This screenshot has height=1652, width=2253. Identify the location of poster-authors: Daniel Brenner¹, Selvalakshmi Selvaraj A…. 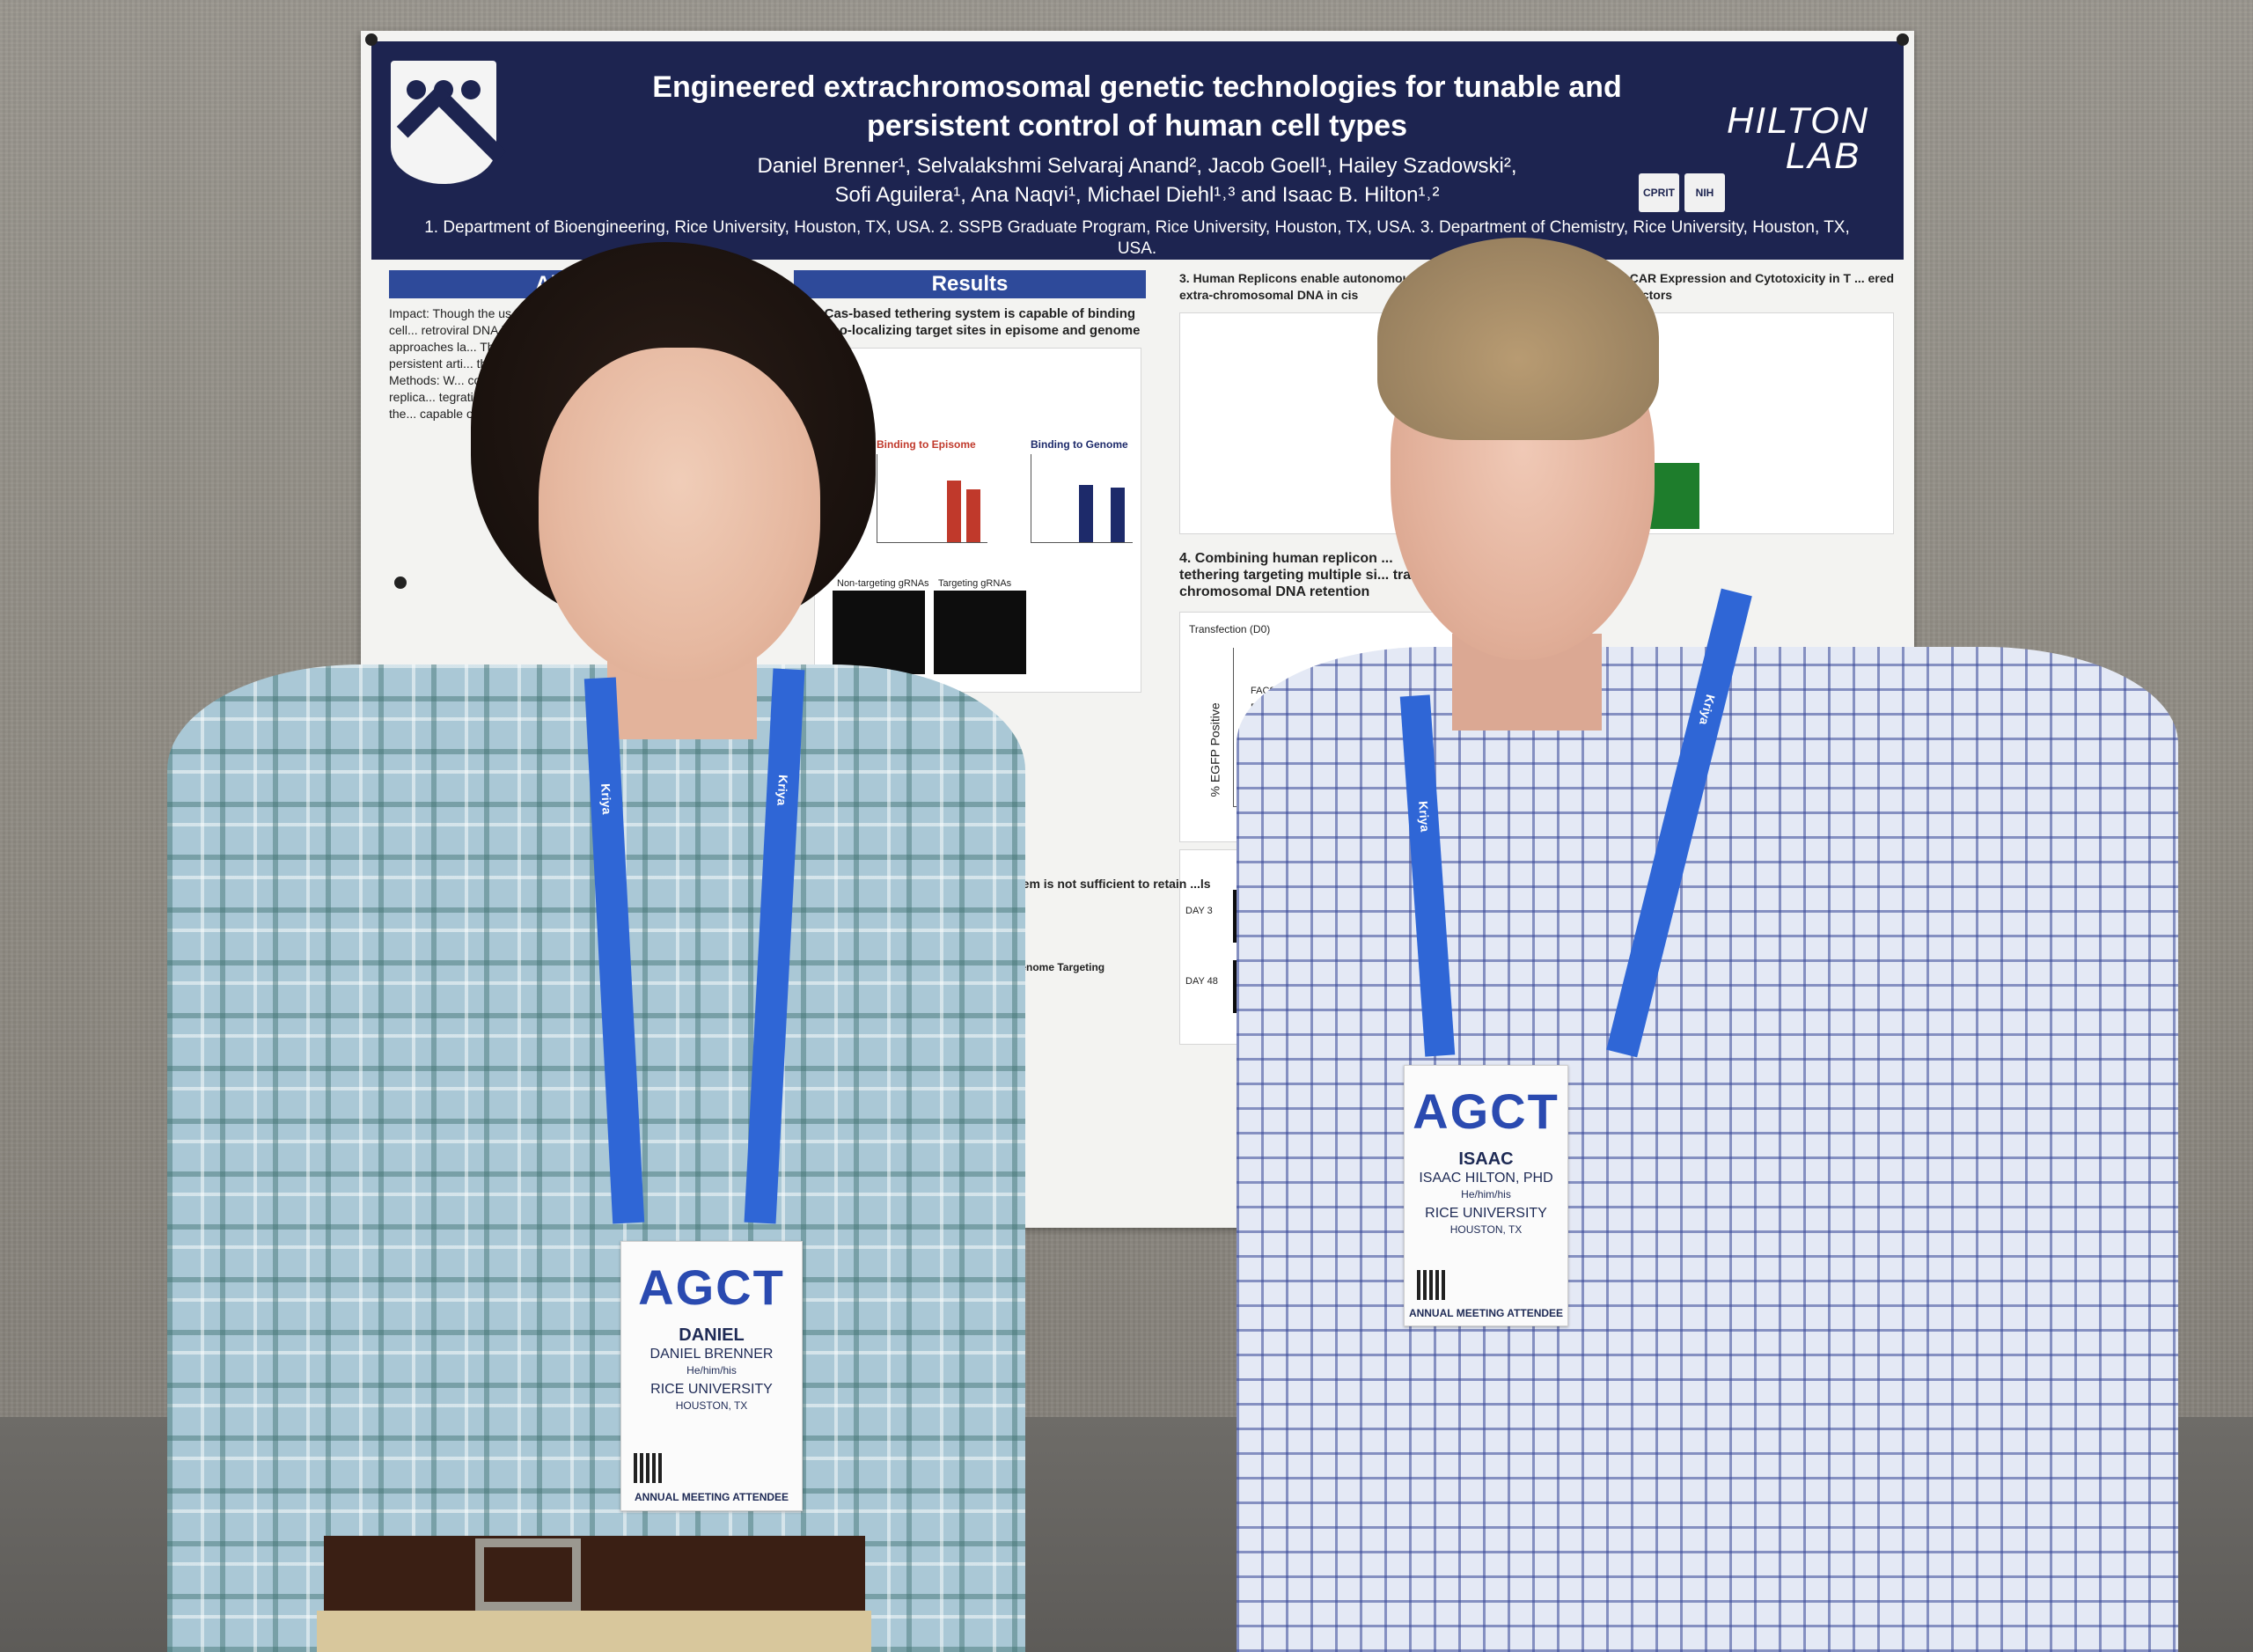
(1137, 180).